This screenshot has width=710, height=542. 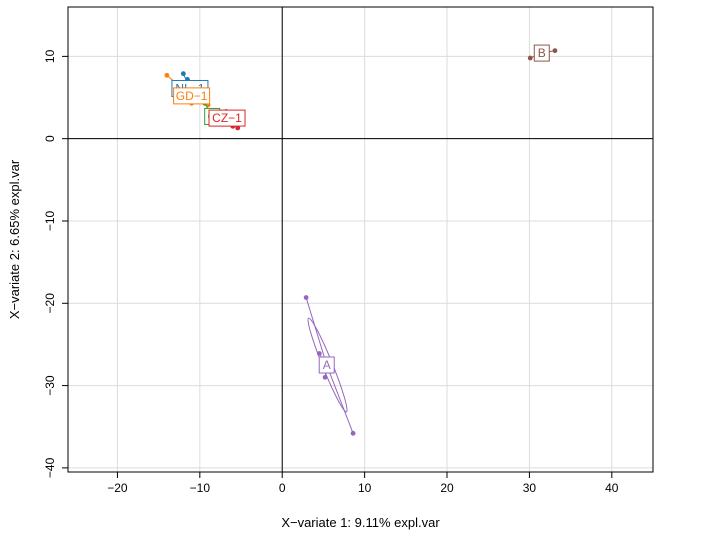 I want to click on group-label-text: GD−1, so click(x=192, y=96).